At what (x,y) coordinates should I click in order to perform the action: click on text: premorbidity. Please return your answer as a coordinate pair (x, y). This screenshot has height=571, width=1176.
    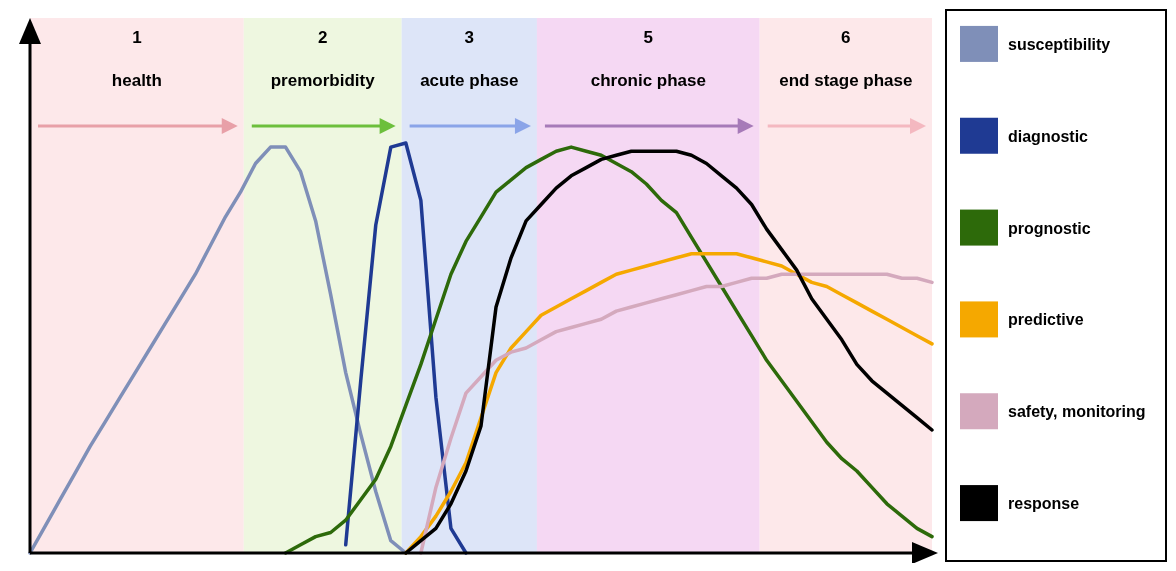
    Looking at the image, I should click on (323, 80).